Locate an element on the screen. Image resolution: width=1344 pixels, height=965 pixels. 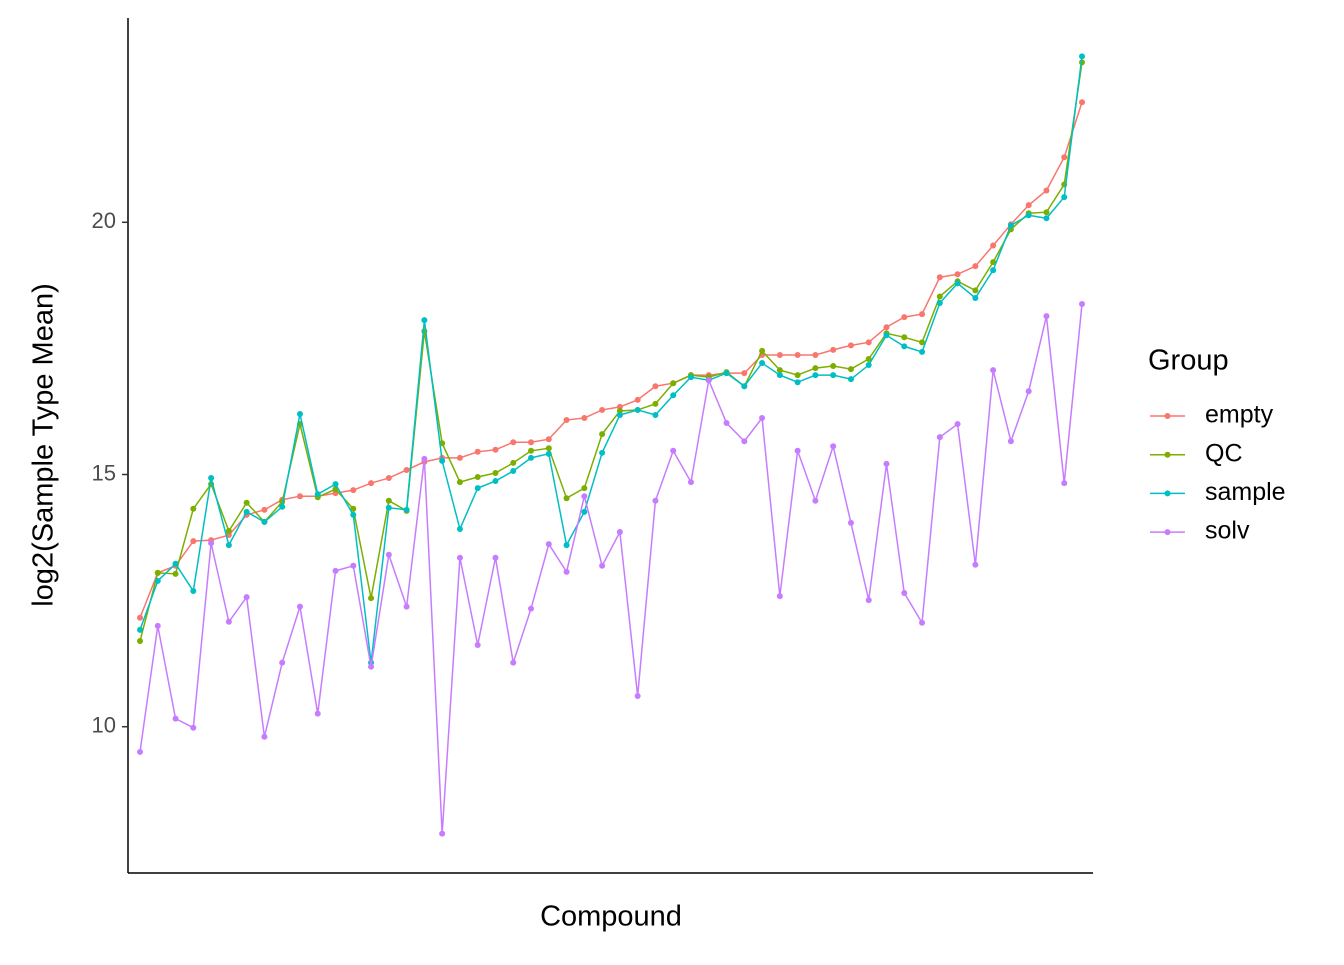
legend-title: Group is located at coordinates (1188, 361).